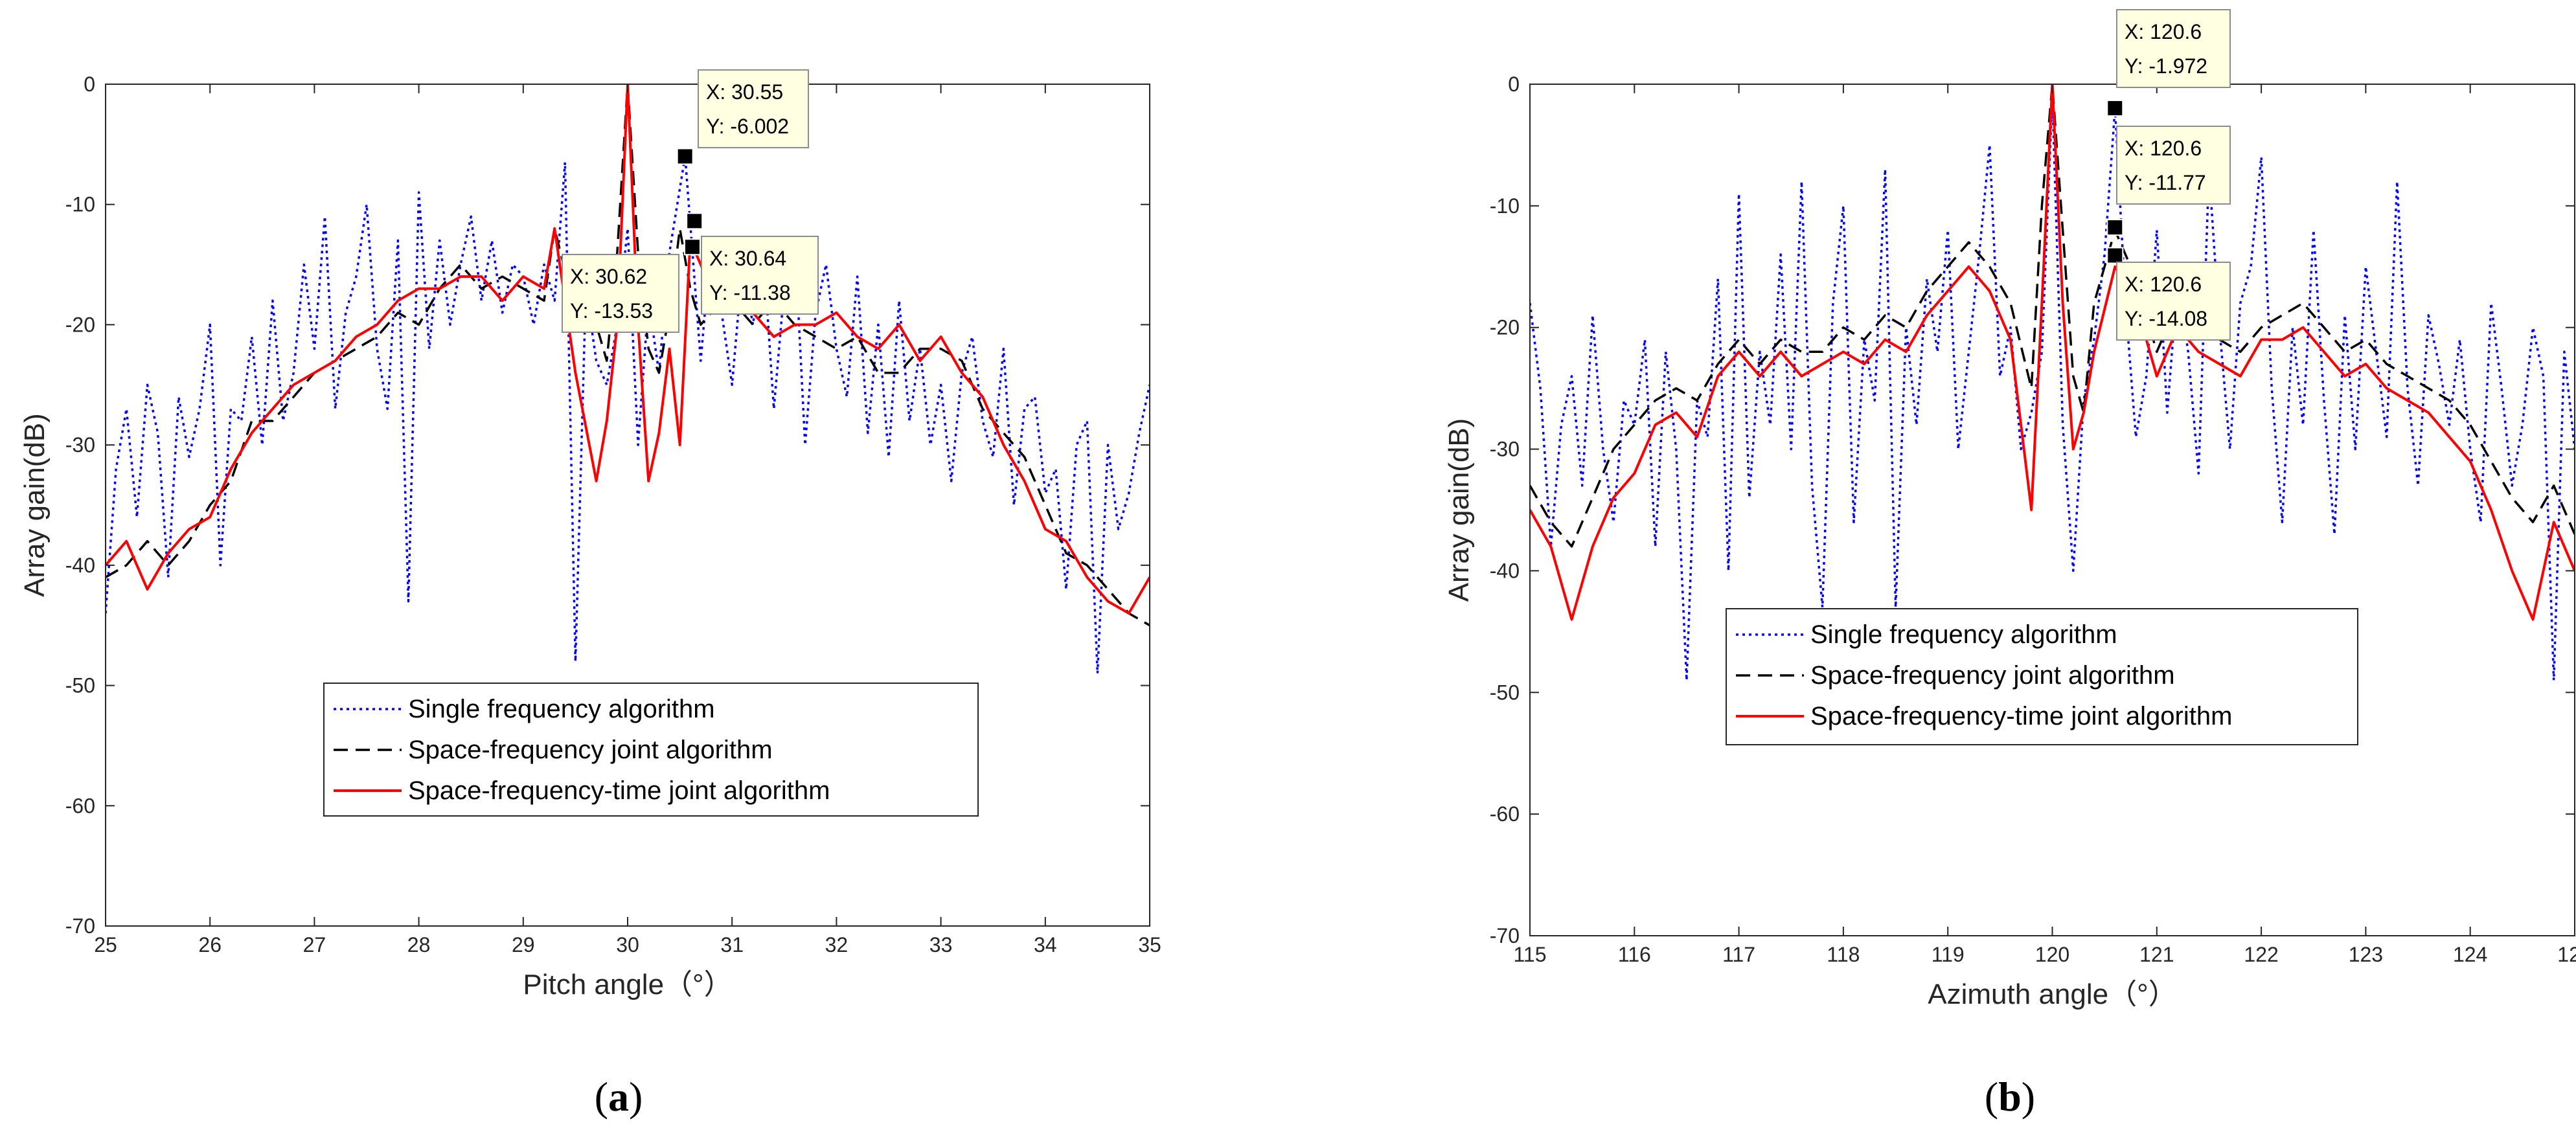 The height and width of the screenshot is (1130, 2576). I want to click on datatip-y-value: Y: -13.53, so click(612, 310).